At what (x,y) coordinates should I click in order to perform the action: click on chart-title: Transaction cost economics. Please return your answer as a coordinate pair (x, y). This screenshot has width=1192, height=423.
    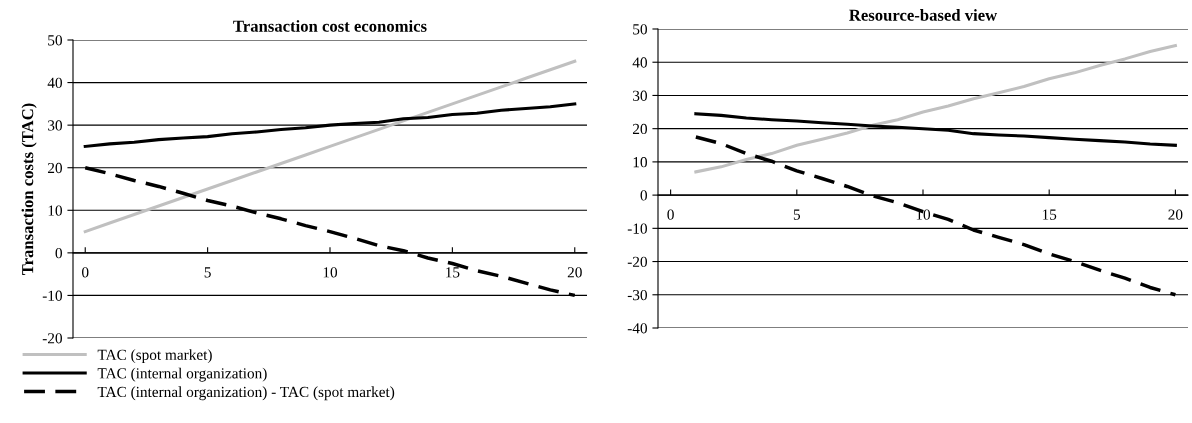
    Looking at the image, I should click on (330, 26).